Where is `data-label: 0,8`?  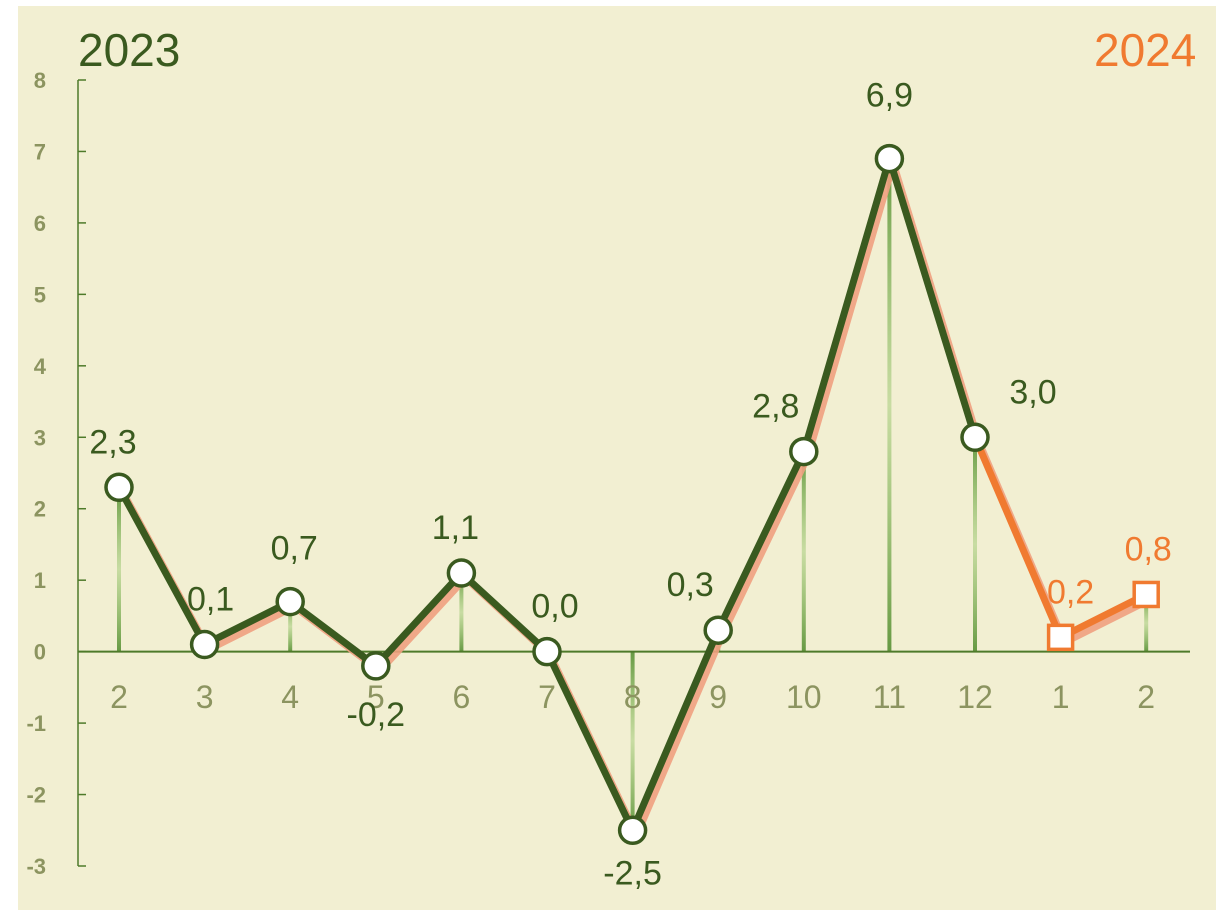
data-label: 0,8 is located at coordinates (1148, 549).